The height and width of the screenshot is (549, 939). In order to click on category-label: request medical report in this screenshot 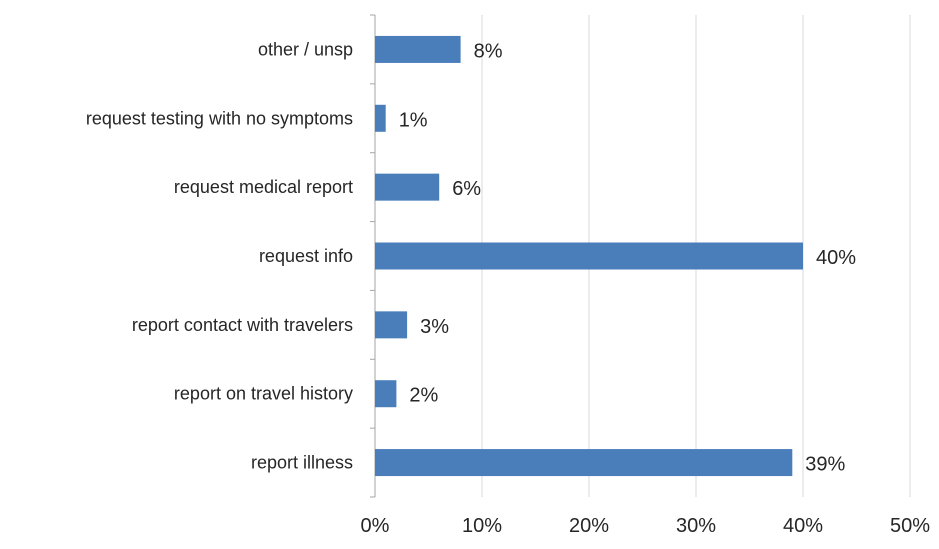, I will do `click(263, 187)`.